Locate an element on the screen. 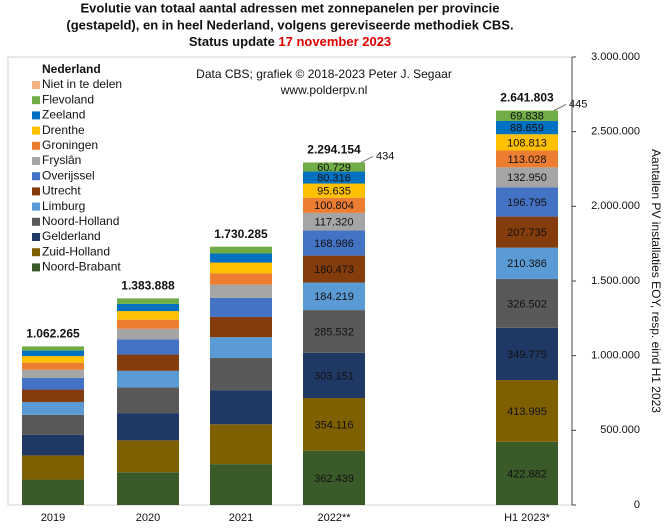 This screenshot has height=529, width=668. y2-tick-label: 1.500.000 is located at coordinates (615, 281).